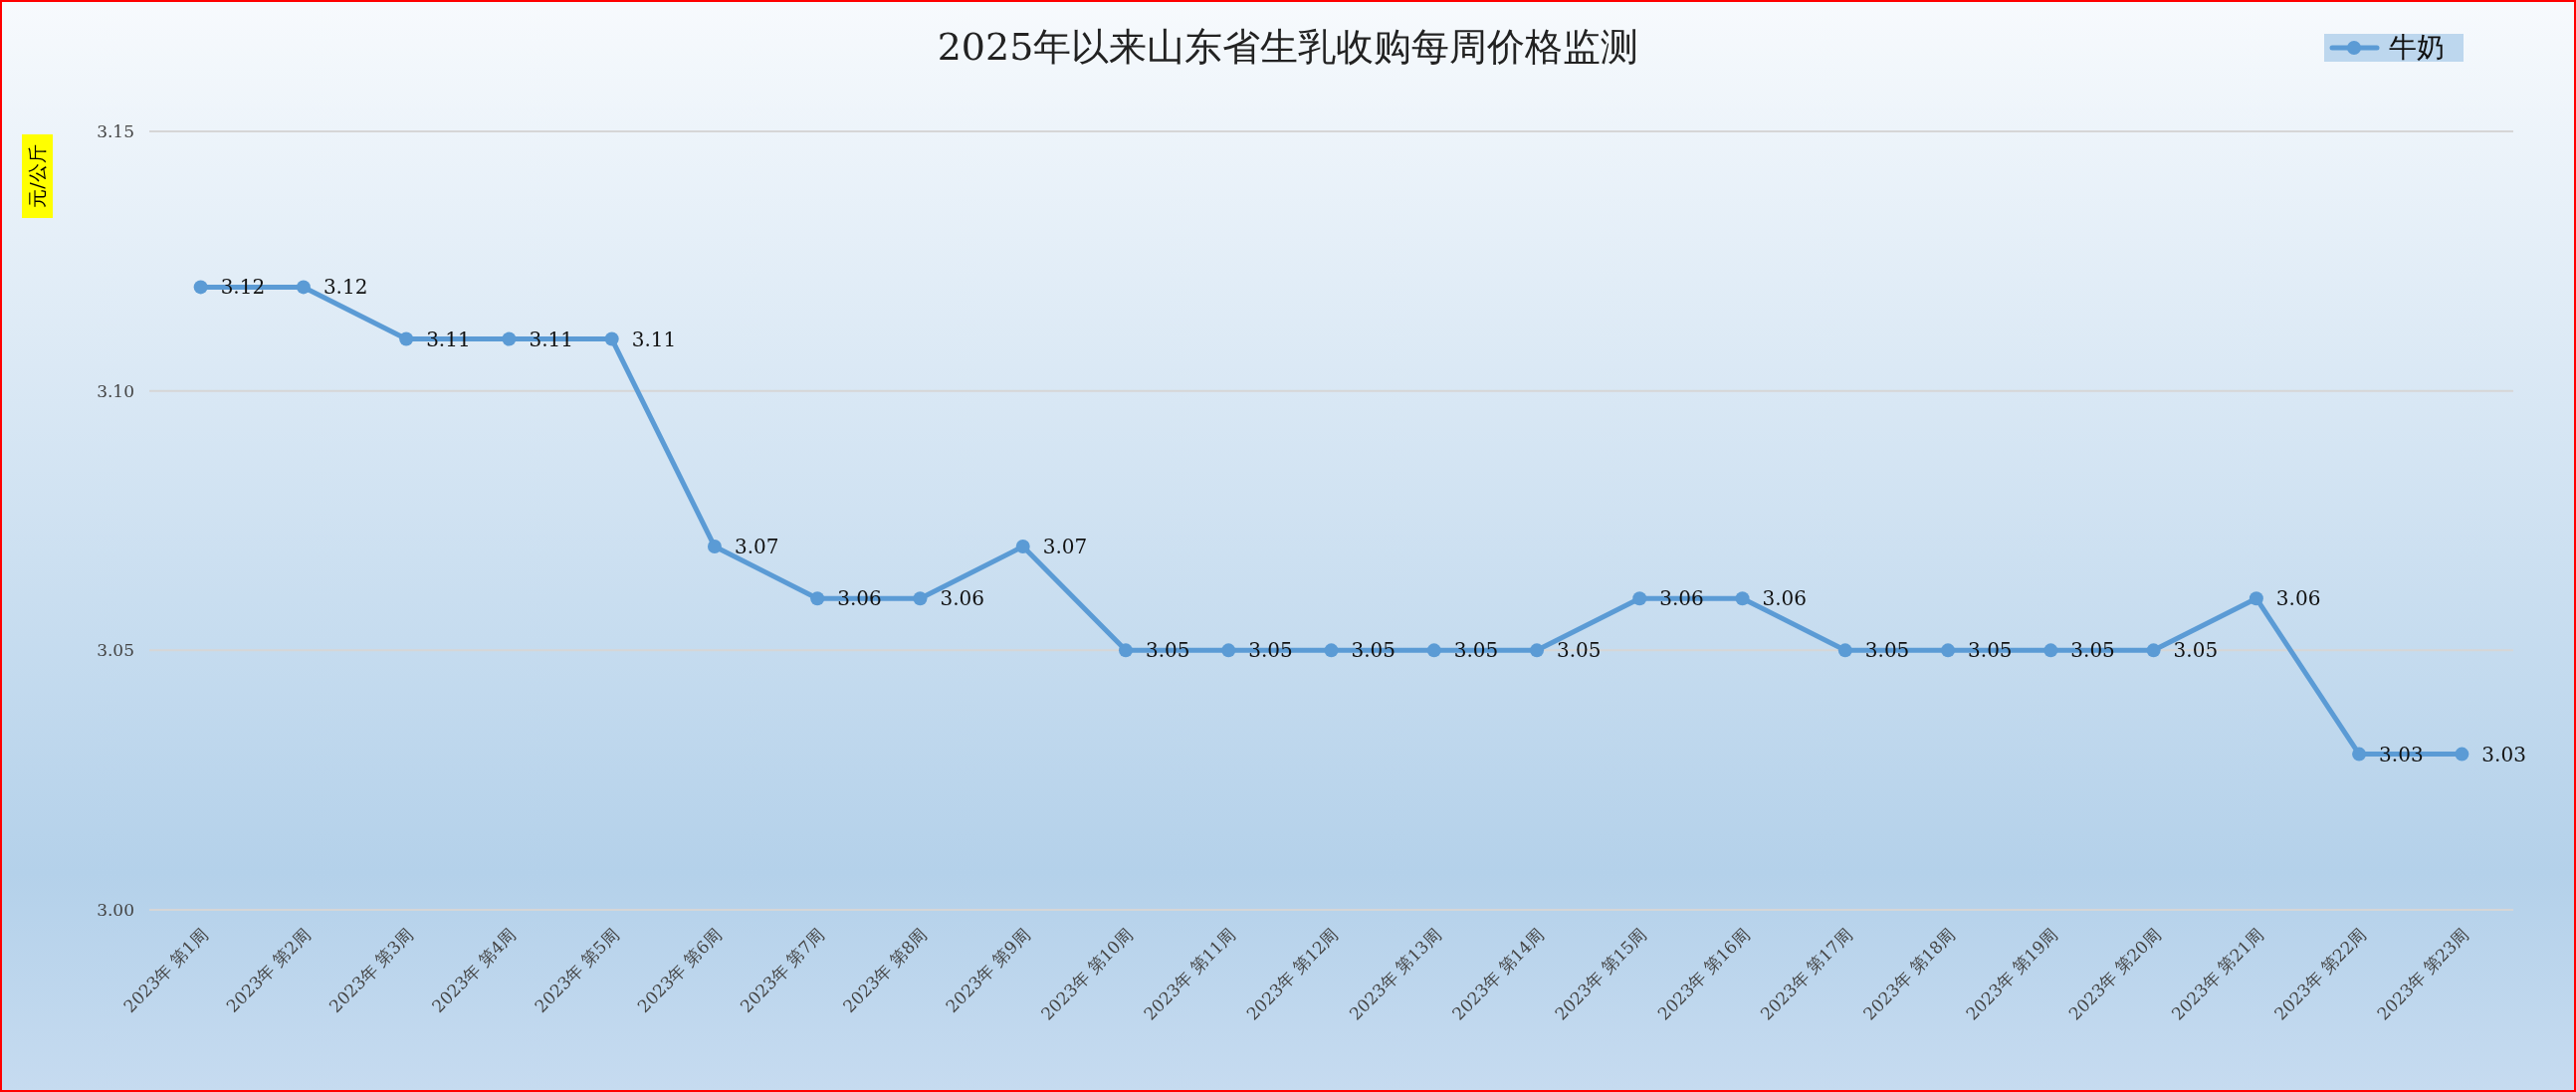 The width and height of the screenshot is (2576, 1092). What do you see at coordinates (37, 176) in the screenshot?
I see `y-axis-title: 元/公斤` at bounding box center [37, 176].